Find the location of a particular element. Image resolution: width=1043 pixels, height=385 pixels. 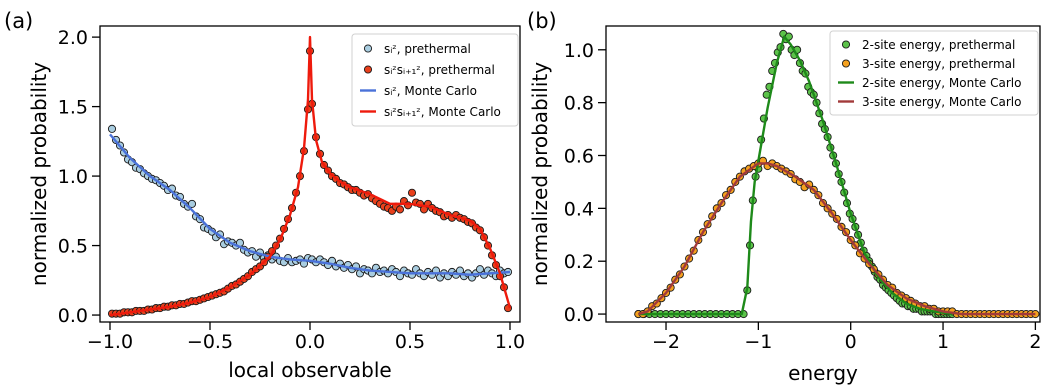

legend-entry: sᵢᶻ, prethermal is located at coordinates (427, 49).